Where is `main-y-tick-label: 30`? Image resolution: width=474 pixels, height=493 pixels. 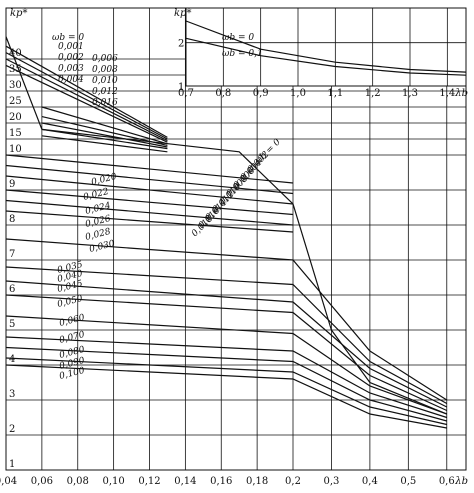
main-y-tick-label: 30 is located at coordinates (15, 85).